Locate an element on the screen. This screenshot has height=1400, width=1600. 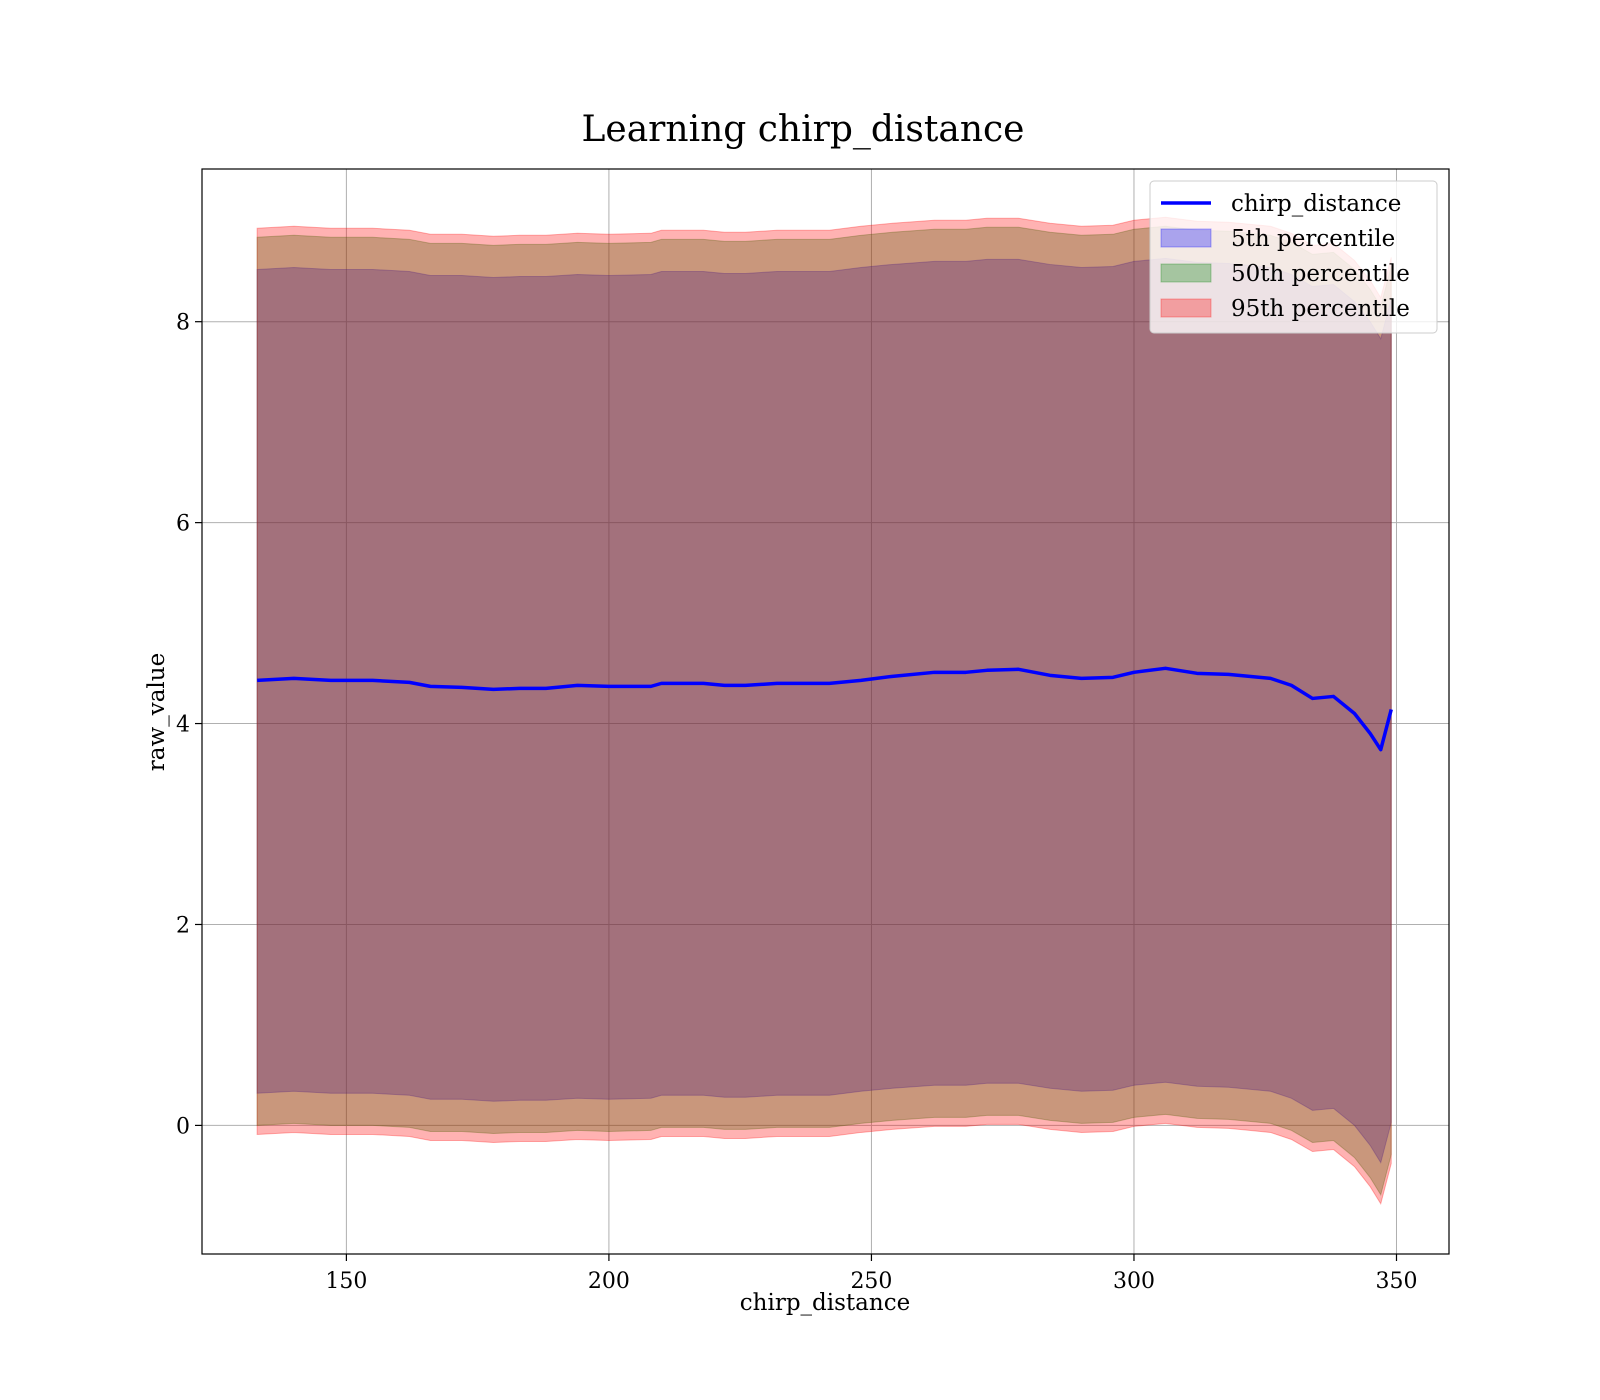
x-tick-label: 150 is located at coordinates (346, 1281).